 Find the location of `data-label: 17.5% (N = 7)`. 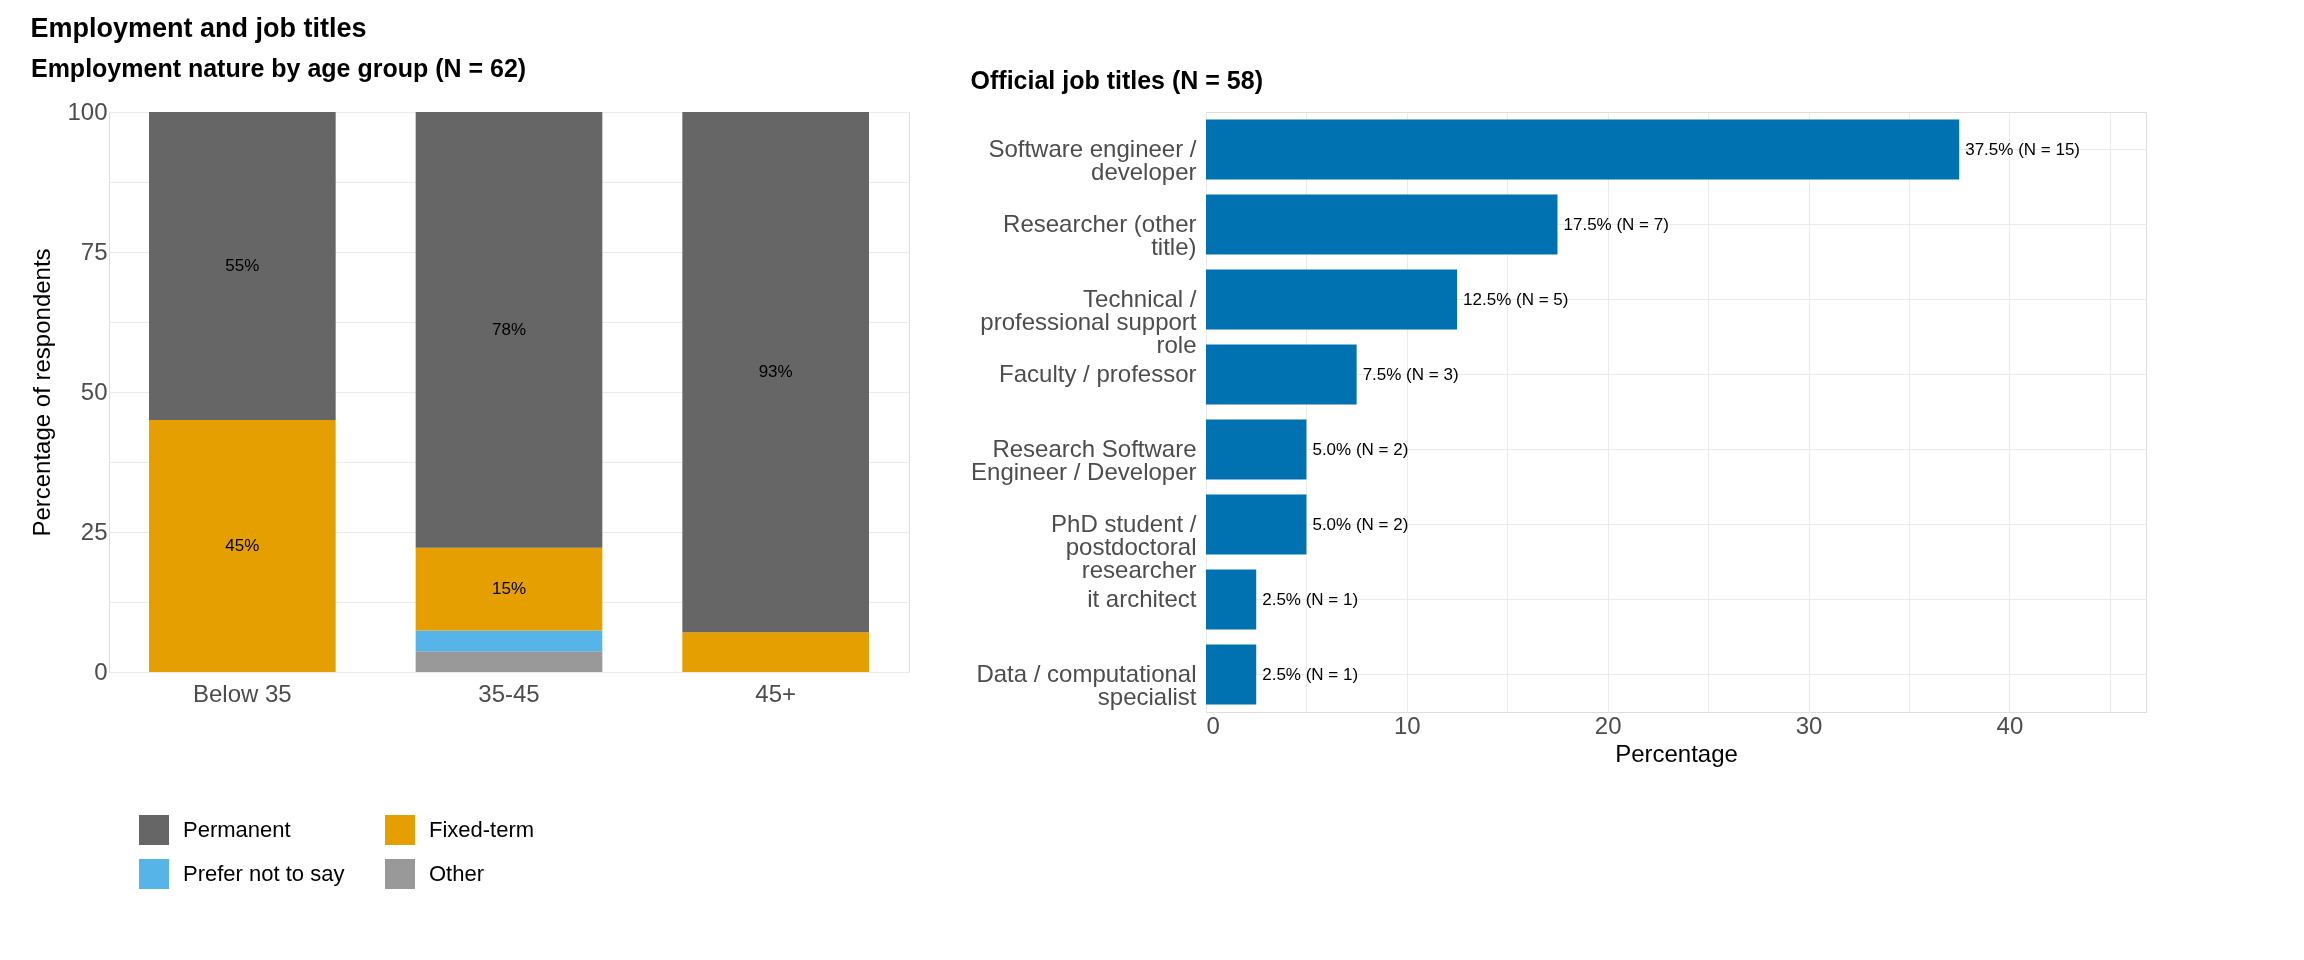

data-label: 17.5% (N = 7) is located at coordinates (1616, 224).